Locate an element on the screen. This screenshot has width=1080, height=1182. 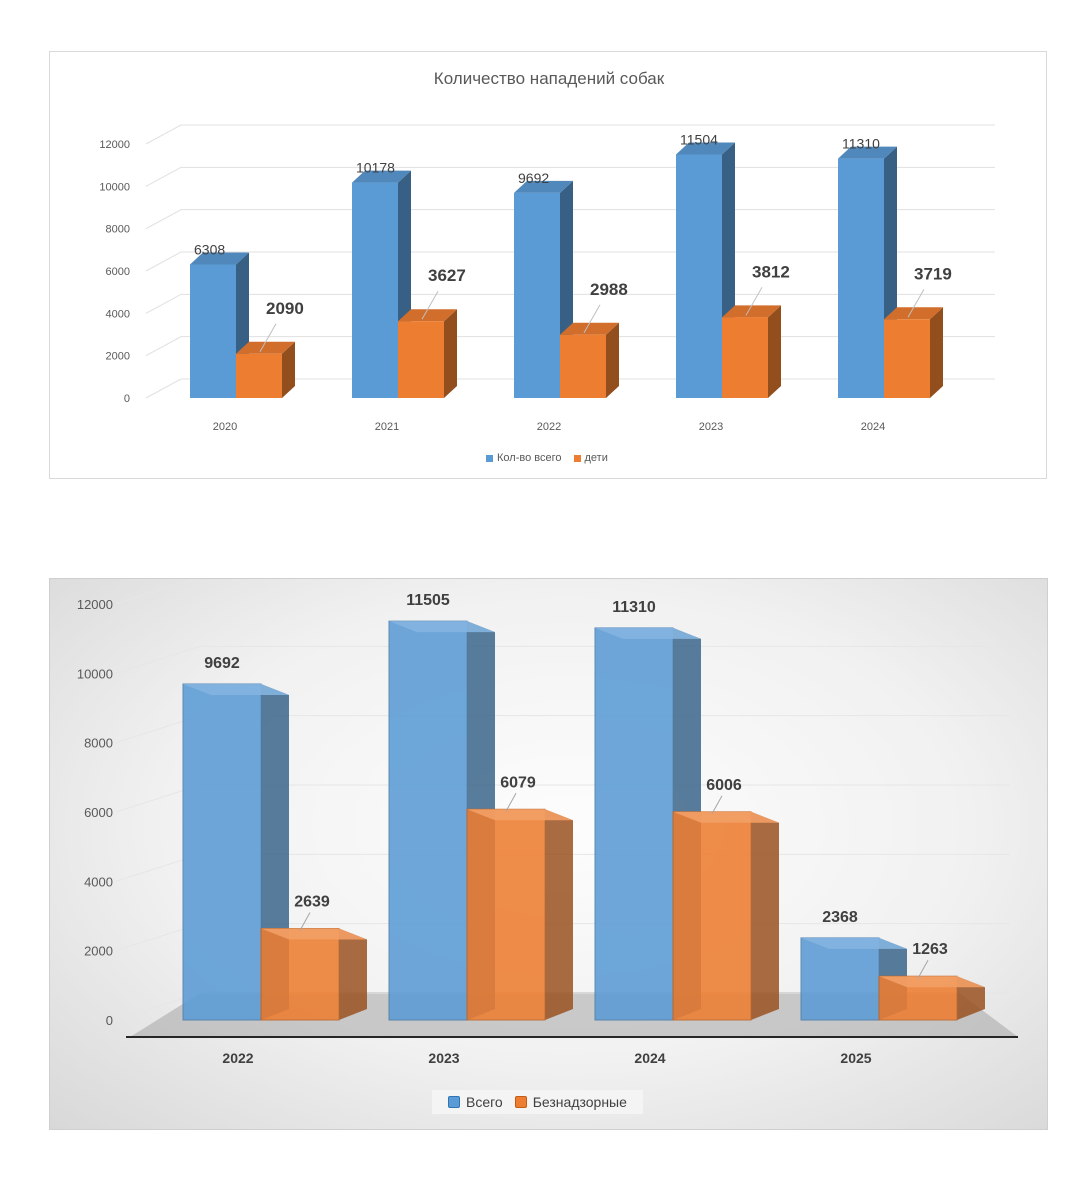
chart-2-legend: Всего Безнадзорные is located at coordinates (537, 1102).